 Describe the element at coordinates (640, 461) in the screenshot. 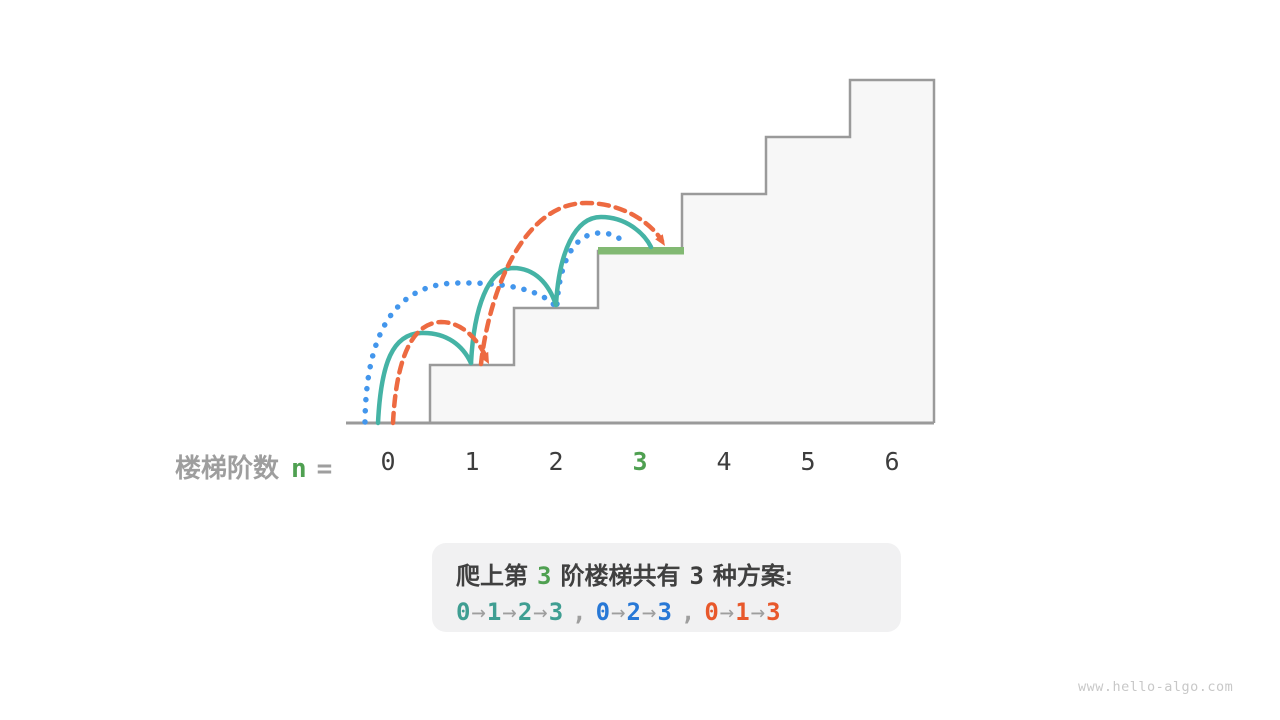

I see `axis-value-3-highlighted: 3` at that location.